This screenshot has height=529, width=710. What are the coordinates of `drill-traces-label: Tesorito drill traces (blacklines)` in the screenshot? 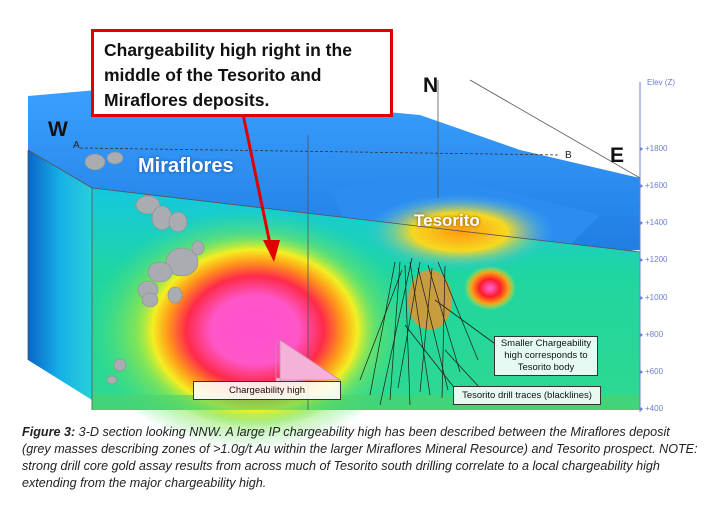 It's located at (527, 395).